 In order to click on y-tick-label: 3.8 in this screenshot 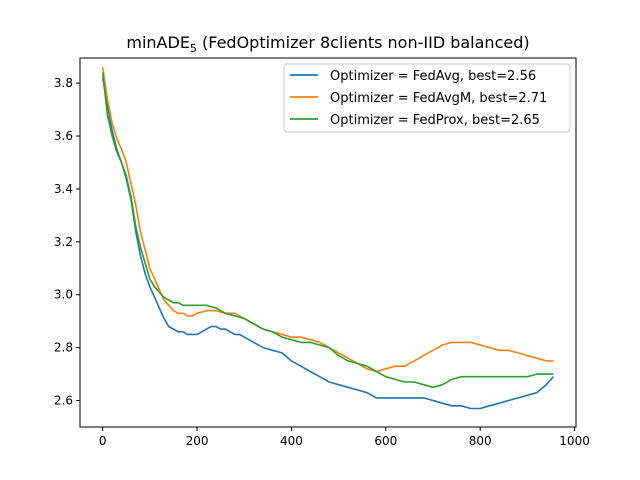, I will do `click(63, 83)`.